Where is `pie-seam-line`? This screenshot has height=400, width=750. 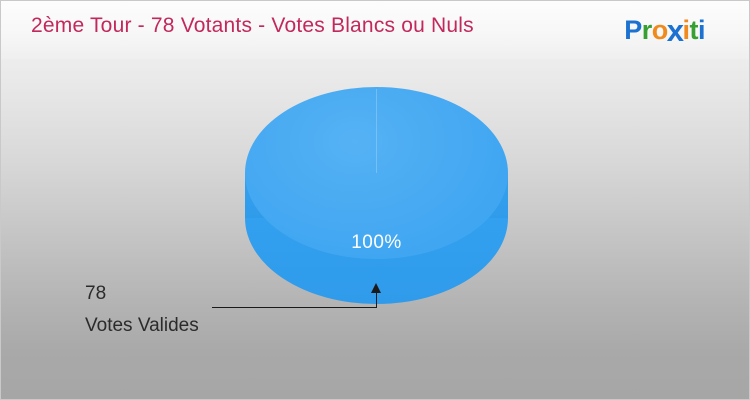
pie-seam-line is located at coordinates (376, 131).